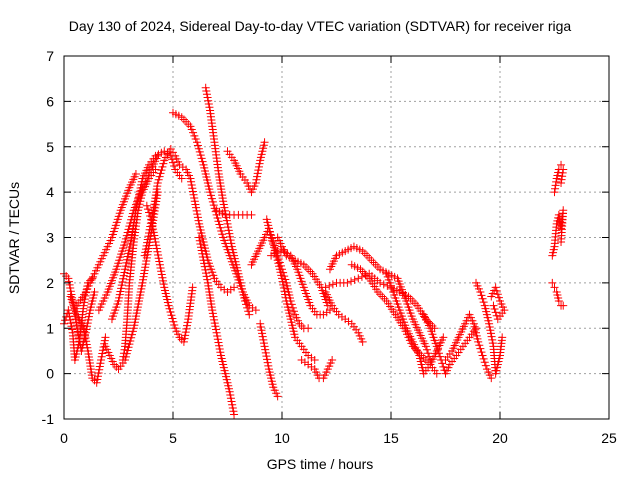 The height and width of the screenshot is (480, 640). I want to click on y-tick-label: 6, so click(50, 101).